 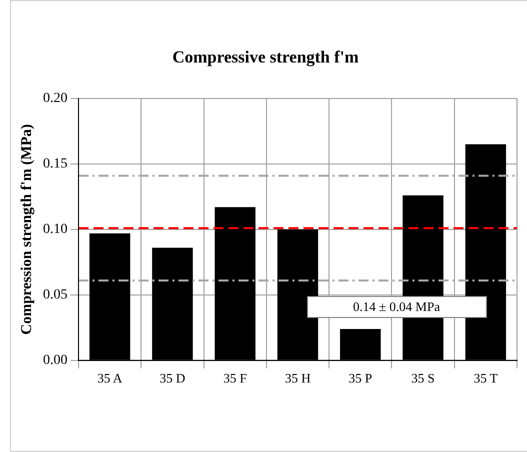 What do you see at coordinates (360, 378) in the screenshot?
I see `x-tick-label: 35 P` at bounding box center [360, 378].